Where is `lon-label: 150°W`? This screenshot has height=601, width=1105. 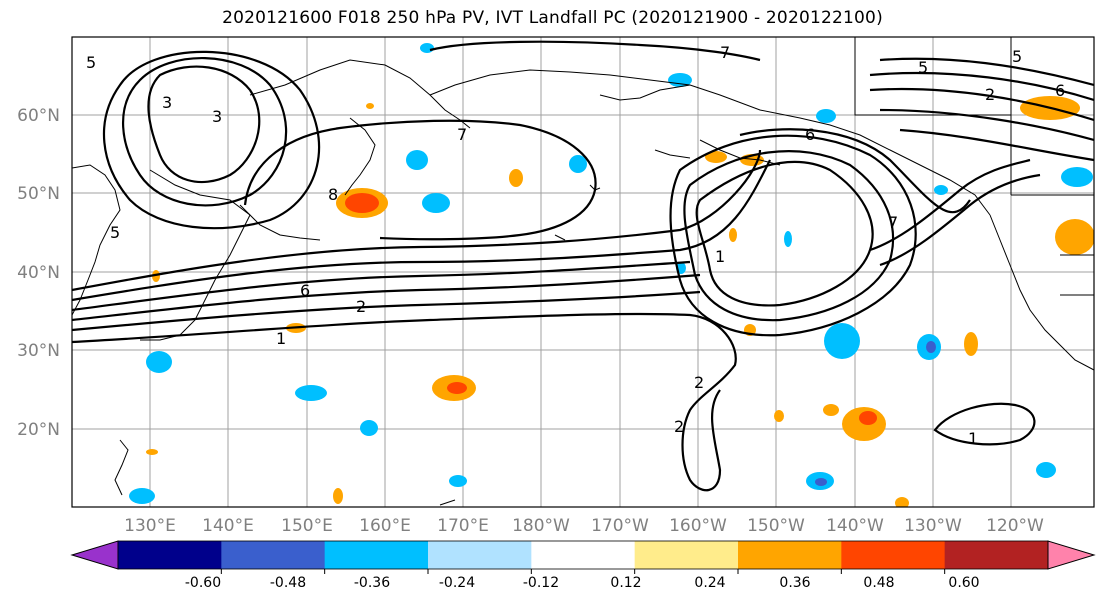
lon-label: 150°W is located at coordinates (776, 526).